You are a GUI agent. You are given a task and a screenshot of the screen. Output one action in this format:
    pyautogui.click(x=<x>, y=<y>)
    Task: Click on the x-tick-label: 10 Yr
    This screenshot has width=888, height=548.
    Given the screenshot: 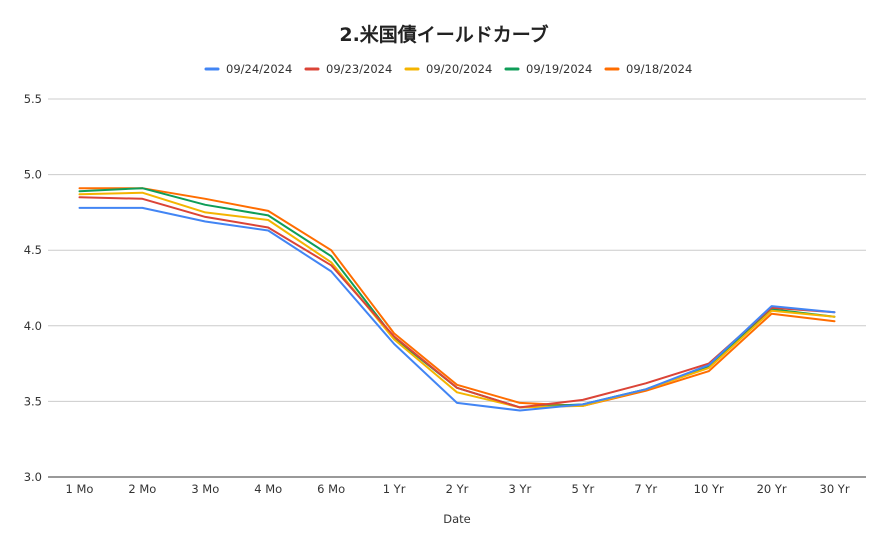 What is the action you would take?
    pyautogui.click(x=709, y=489)
    